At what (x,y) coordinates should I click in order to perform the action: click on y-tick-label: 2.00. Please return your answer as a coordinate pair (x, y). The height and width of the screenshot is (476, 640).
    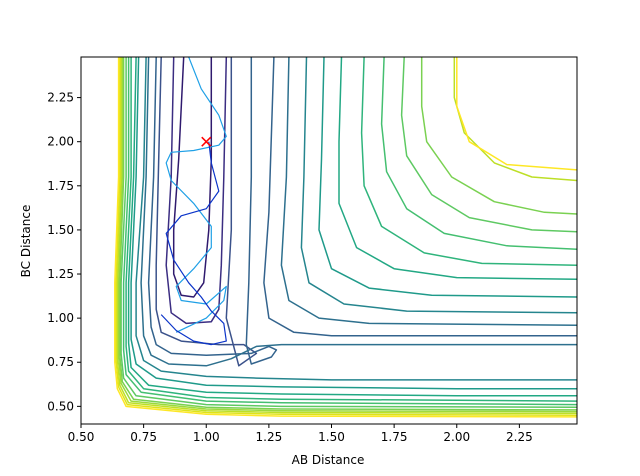
    Looking at the image, I should click on (60, 142).